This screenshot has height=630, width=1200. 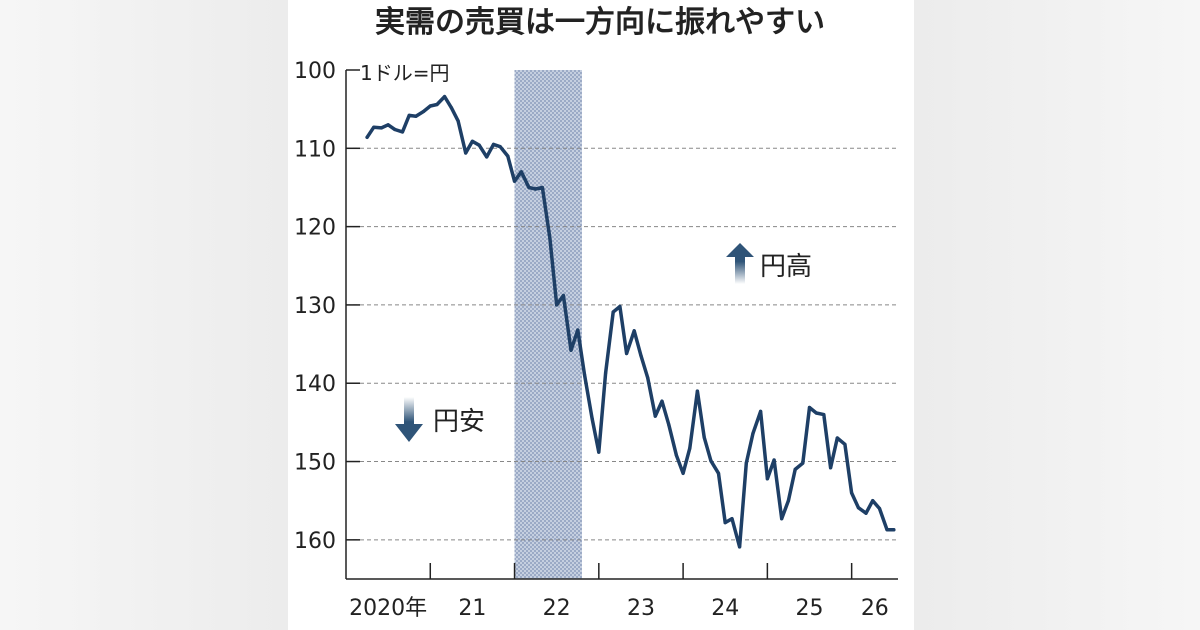 What do you see at coordinates (641, 608) in the screenshot?
I see `x-tick-label-2023: 23` at bounding box center [641, 608].